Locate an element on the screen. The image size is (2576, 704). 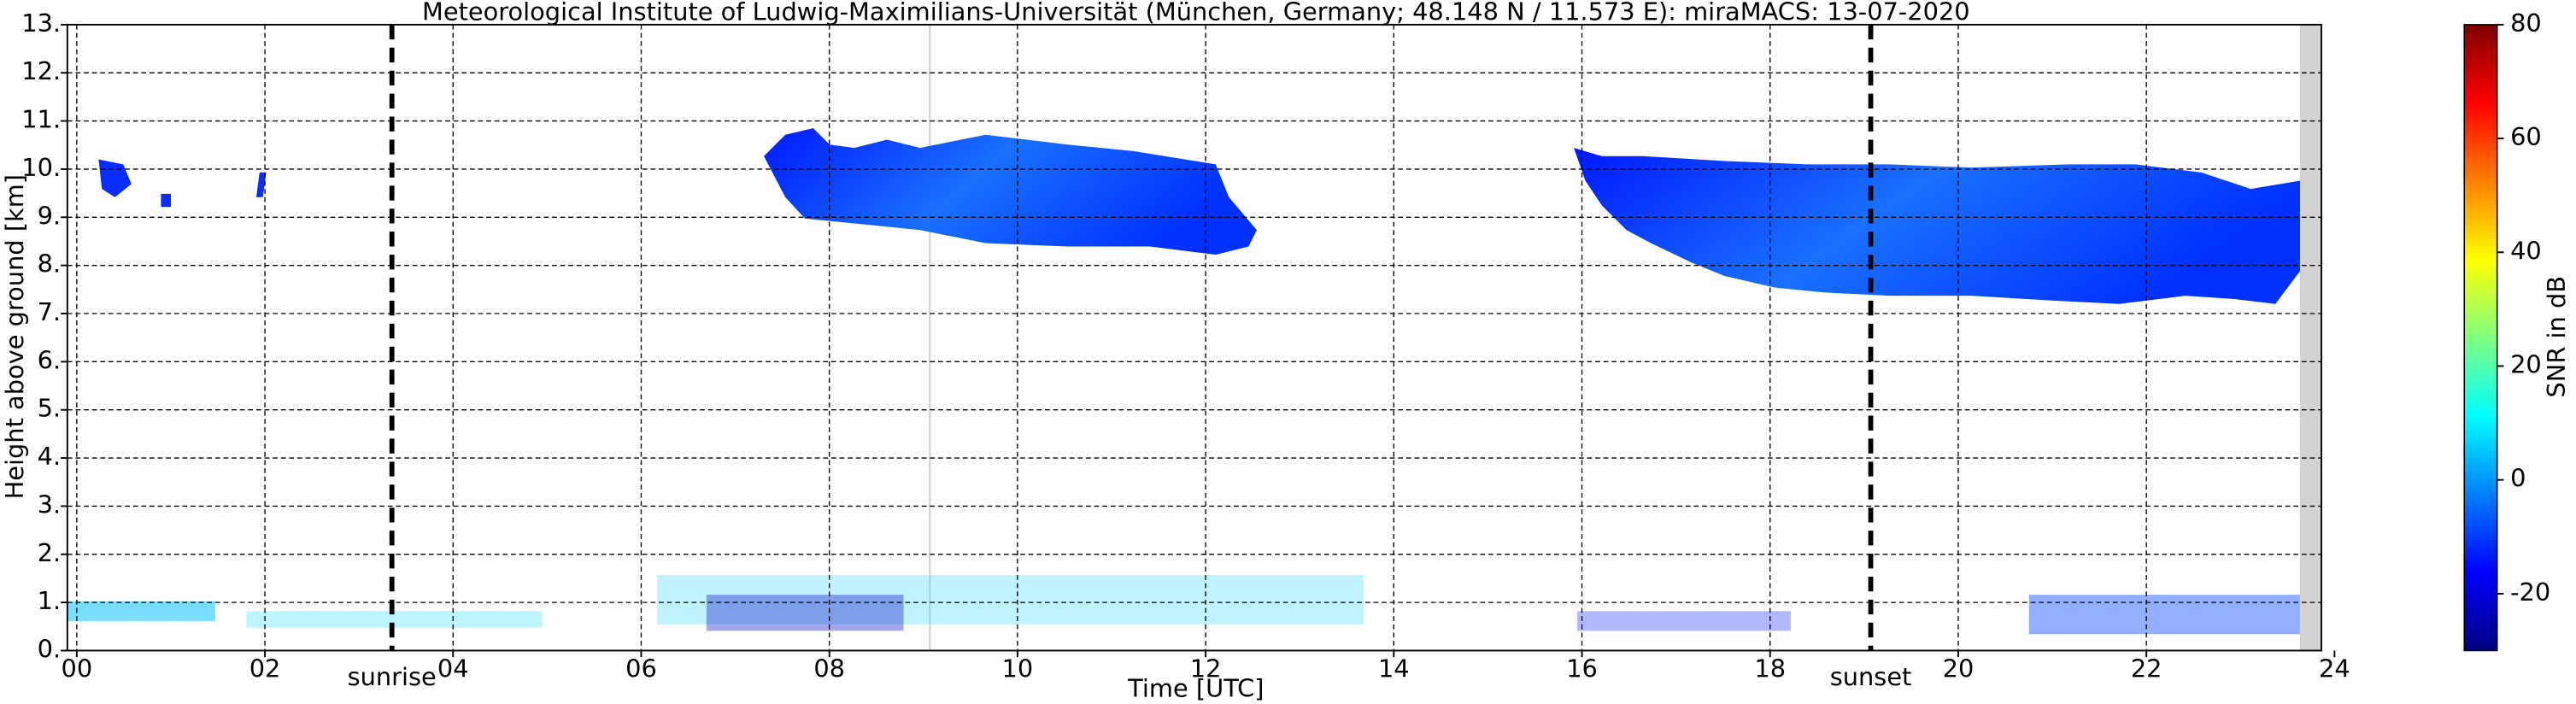
x-tick-label: 02 is located at coordinates (265, 668).